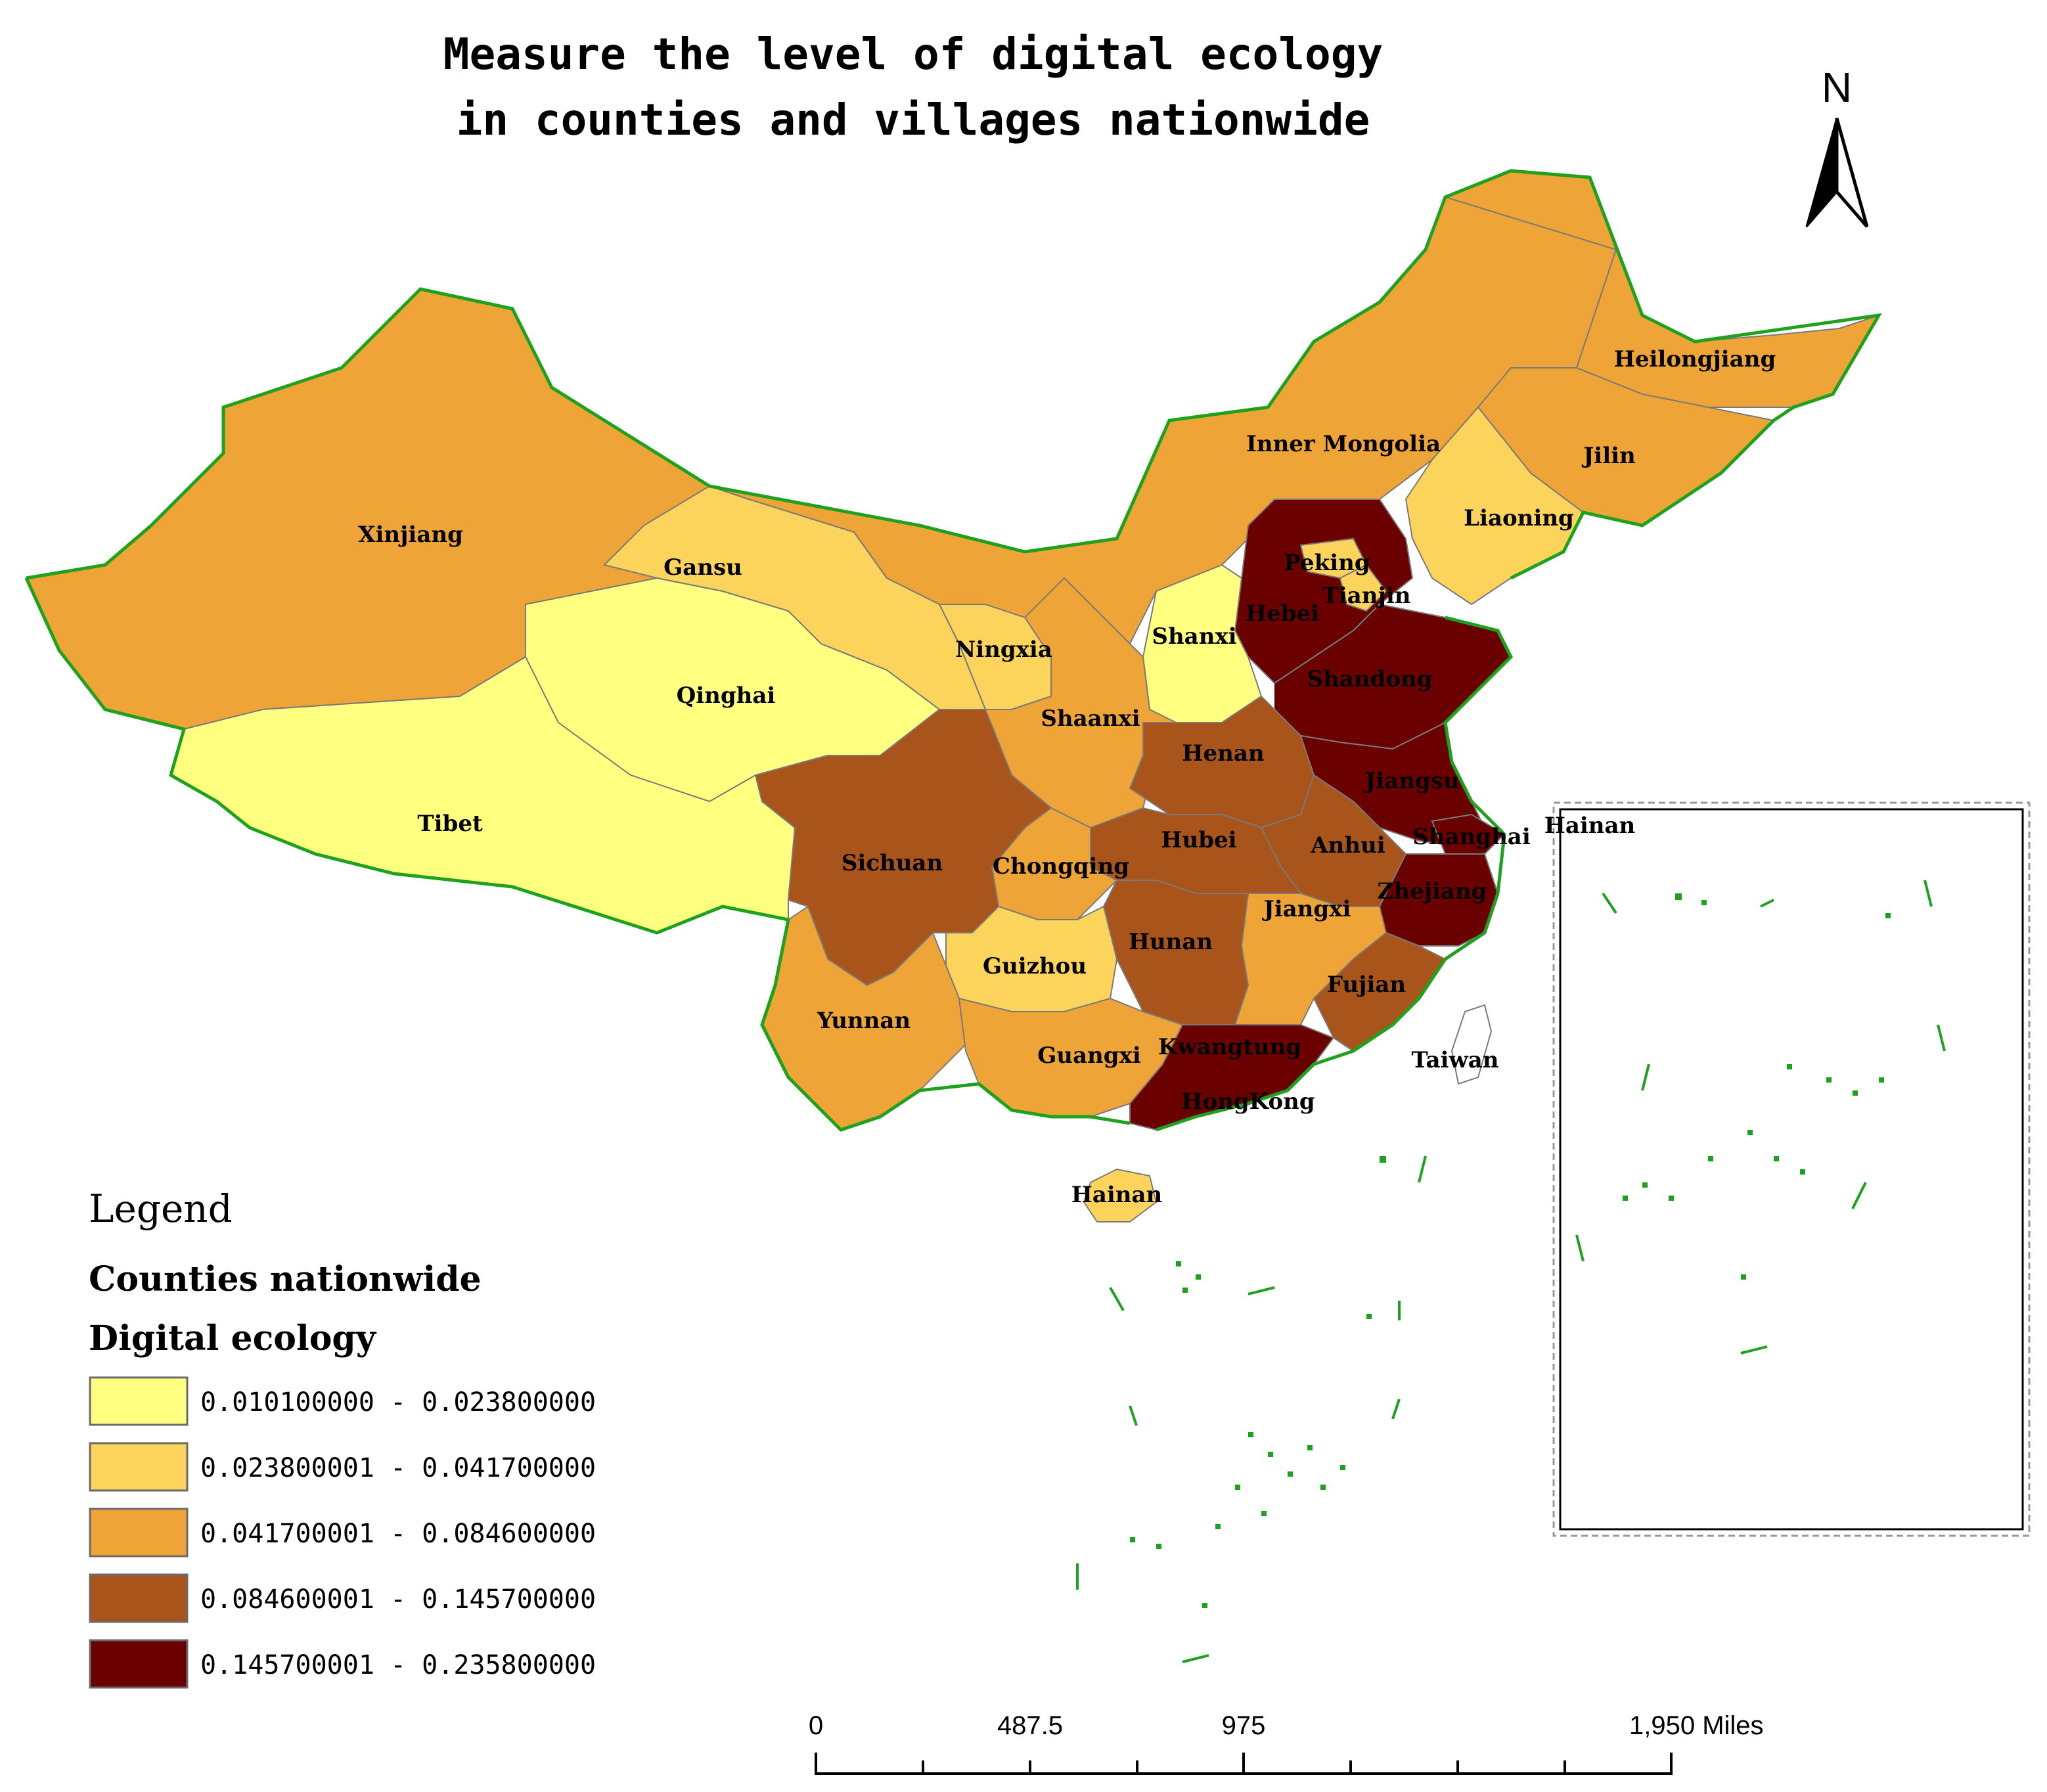 The width and height of the screenshot is (2047, 1792). What do you see at coordinates (1306, 909) in the screenshot?
I see `label-jiangxi: Jiangxi` at bounding box center [1306, 909].